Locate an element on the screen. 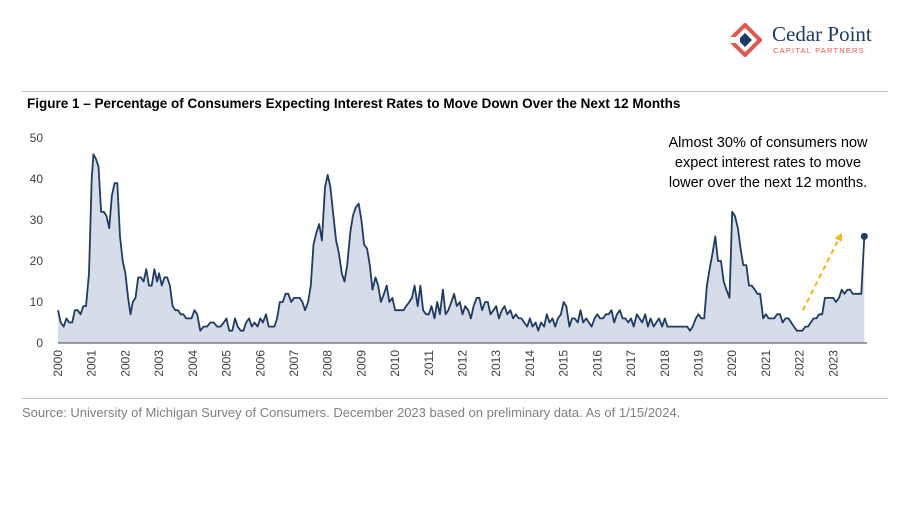 The height and width of the screenshot is (506, 900). x-tick-label: 2022 is located at coordinates (800, 363).